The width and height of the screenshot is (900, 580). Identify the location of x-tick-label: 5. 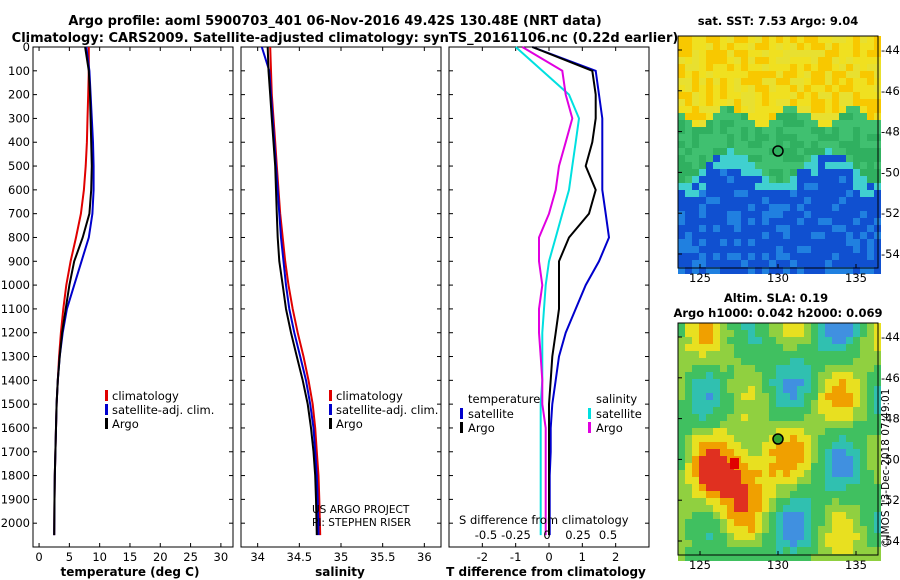
(69, 557).